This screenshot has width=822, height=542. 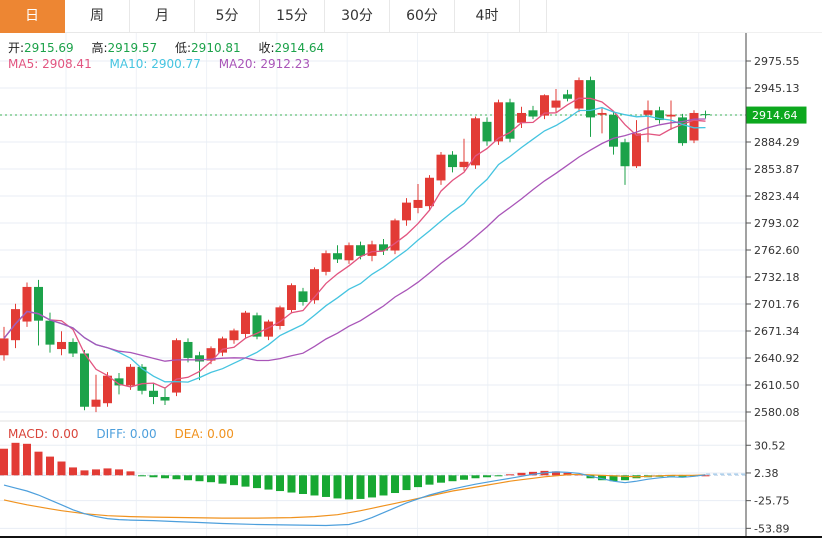 What do you see at coordinates (162, 16) in the screenshot?
I see `tab-month: 月` at bounding box center [162, 16].